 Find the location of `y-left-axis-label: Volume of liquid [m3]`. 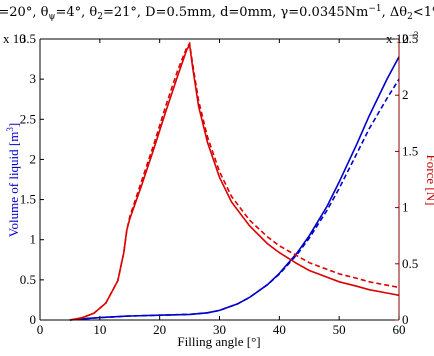

y-left-axis-label: Volume of liquid [m3] is located at coordinates (13, 180).